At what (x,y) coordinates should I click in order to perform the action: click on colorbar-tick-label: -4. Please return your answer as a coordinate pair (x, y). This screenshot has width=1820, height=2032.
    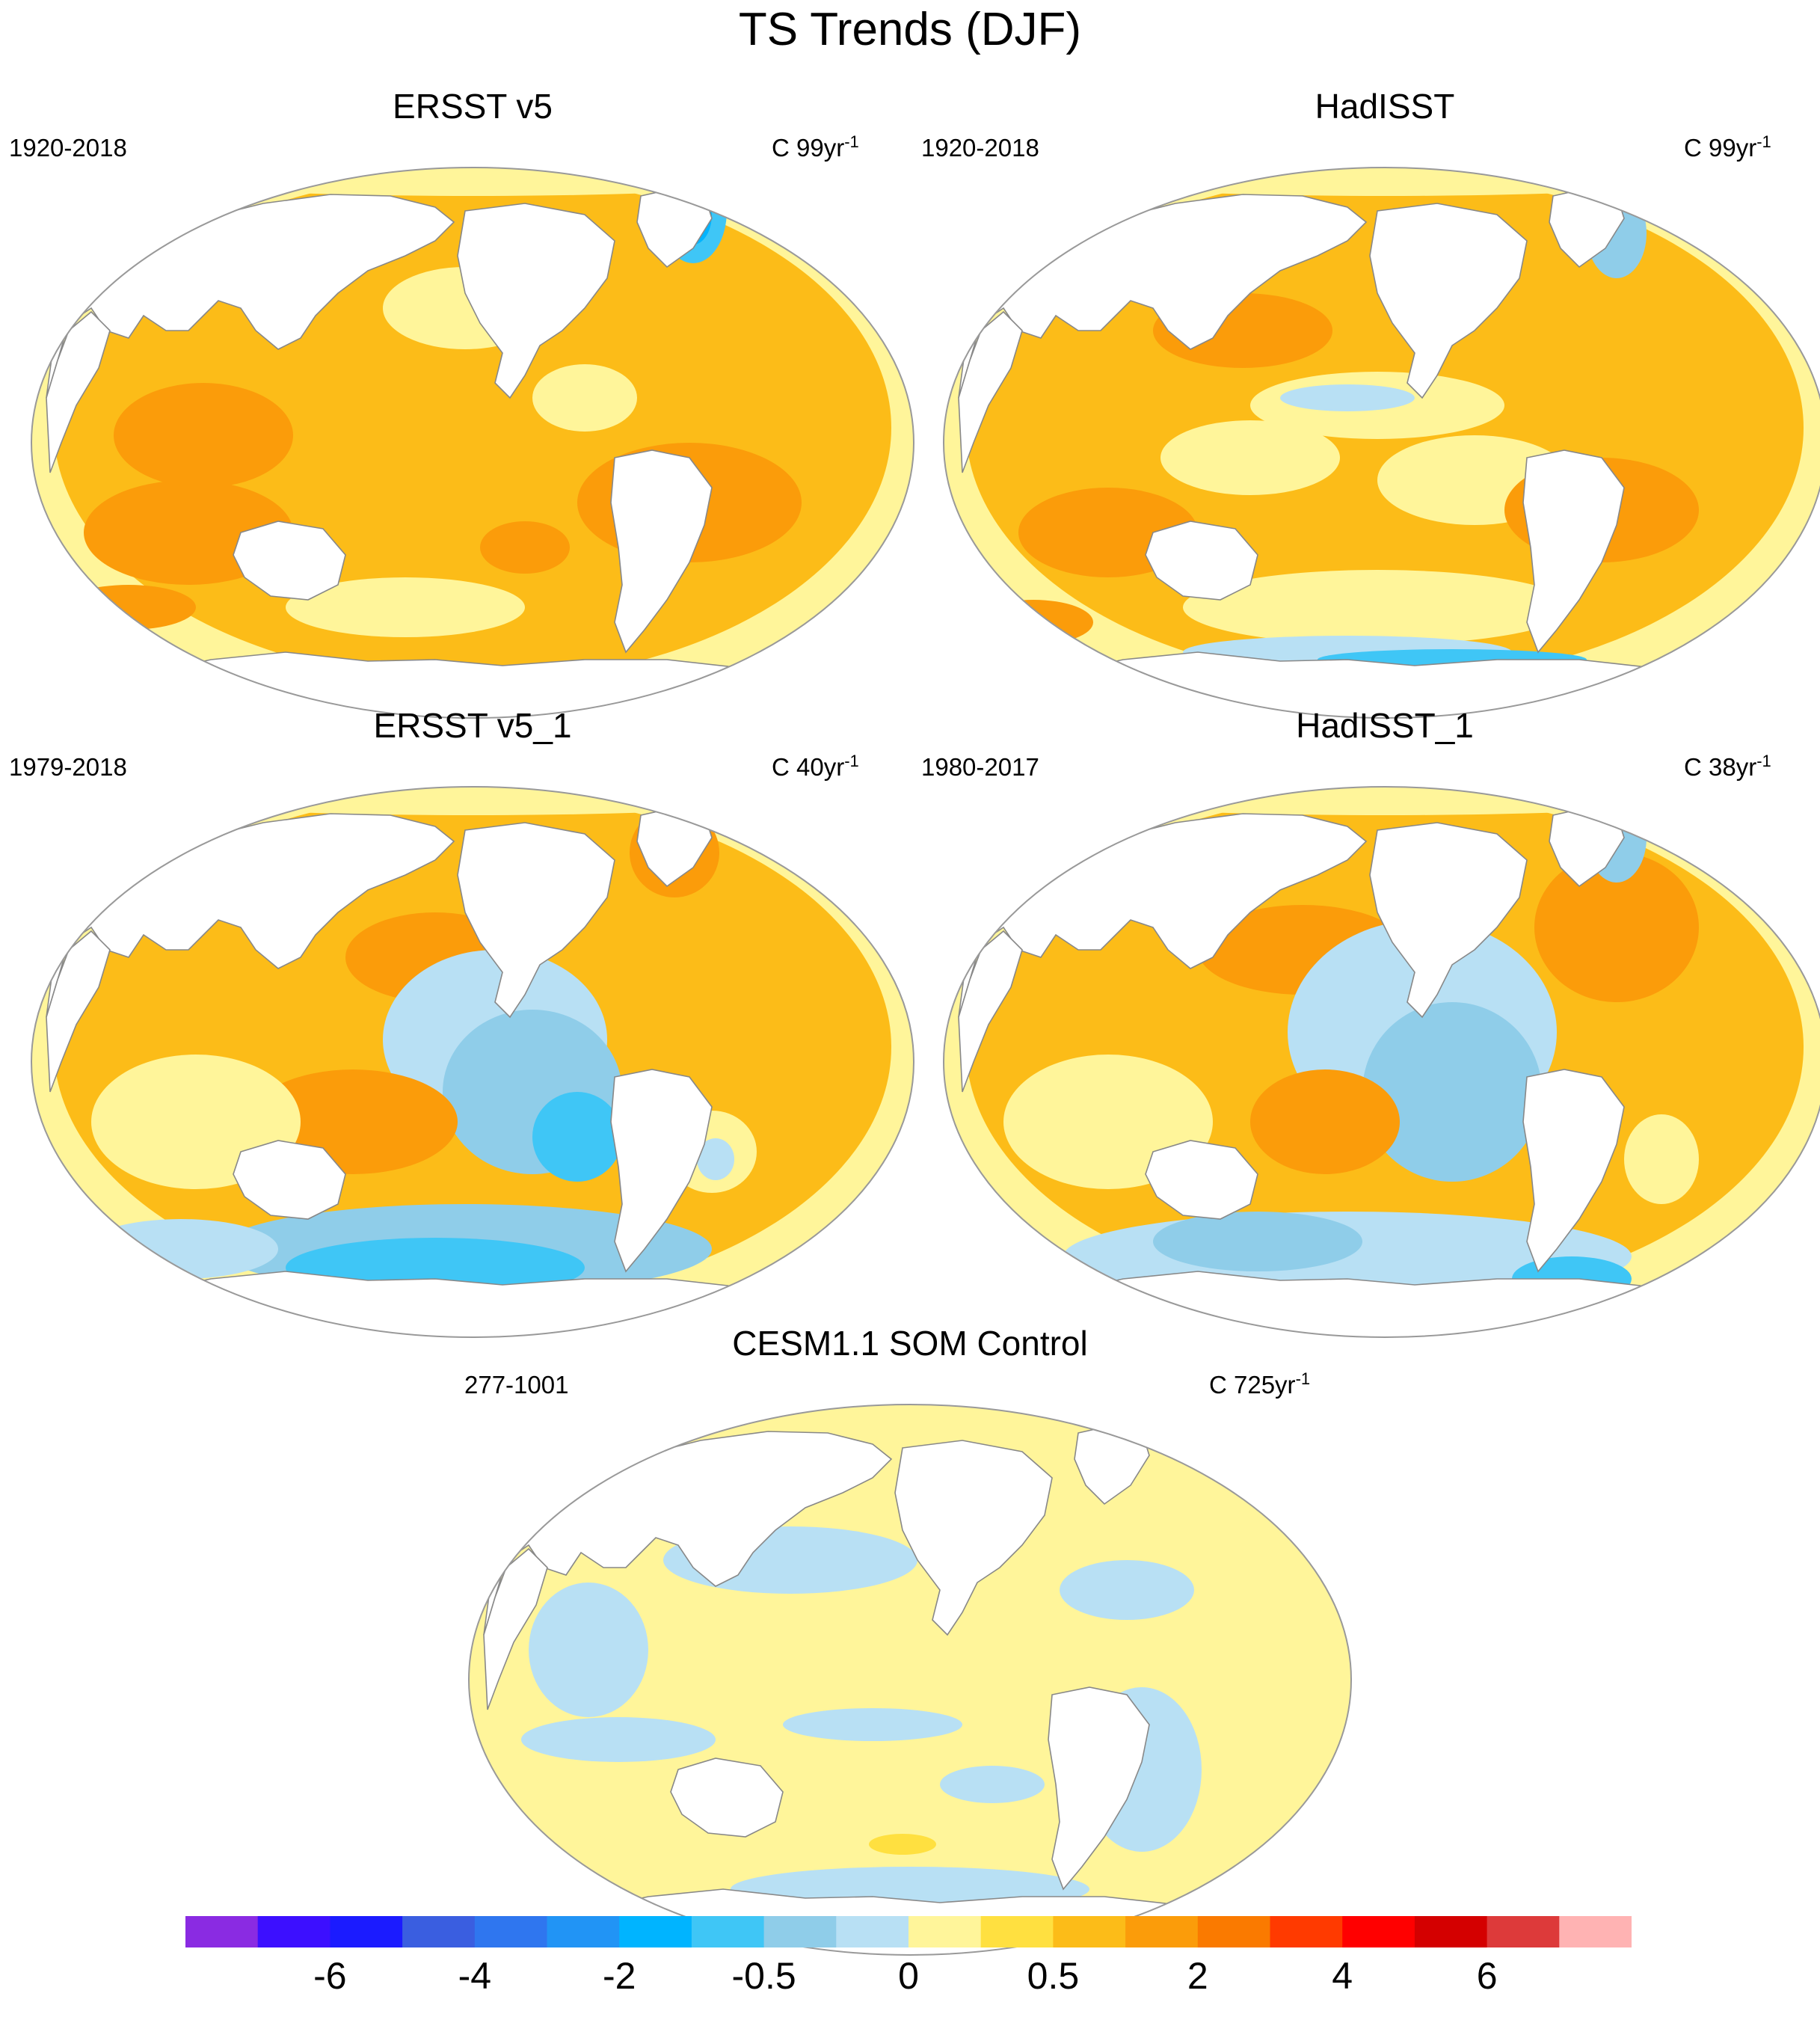
    Looking at the image, I should click on (475, 1976).